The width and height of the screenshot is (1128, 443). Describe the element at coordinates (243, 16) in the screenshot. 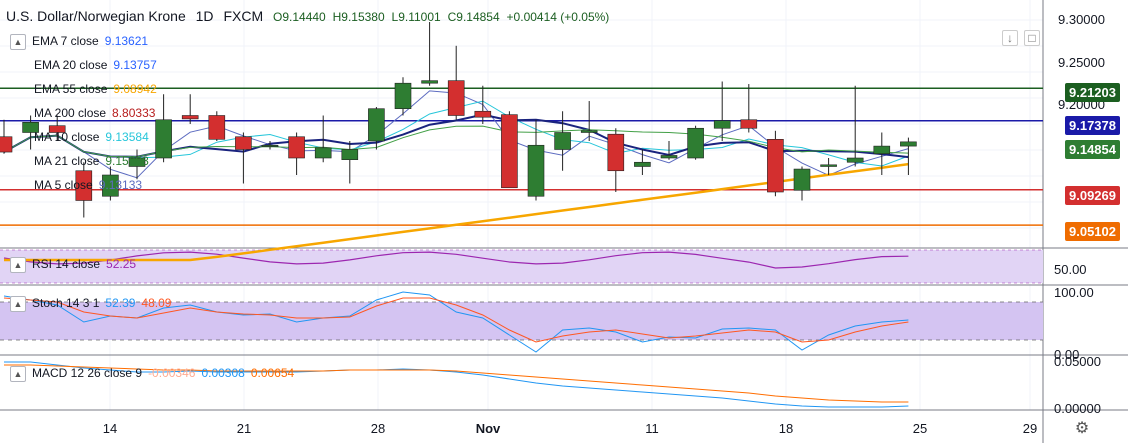

I see `exchange: FXCM` at that location.